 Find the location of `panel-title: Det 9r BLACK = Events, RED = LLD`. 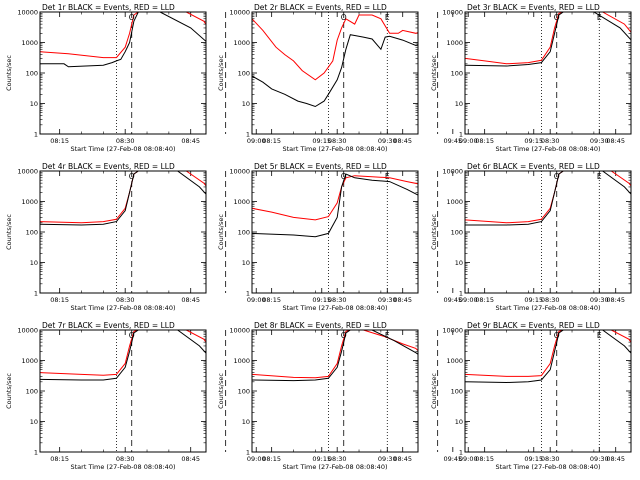

panel-title: Det 9r BLACK = Events, RED = LLD is located at coordinates (533, 325).